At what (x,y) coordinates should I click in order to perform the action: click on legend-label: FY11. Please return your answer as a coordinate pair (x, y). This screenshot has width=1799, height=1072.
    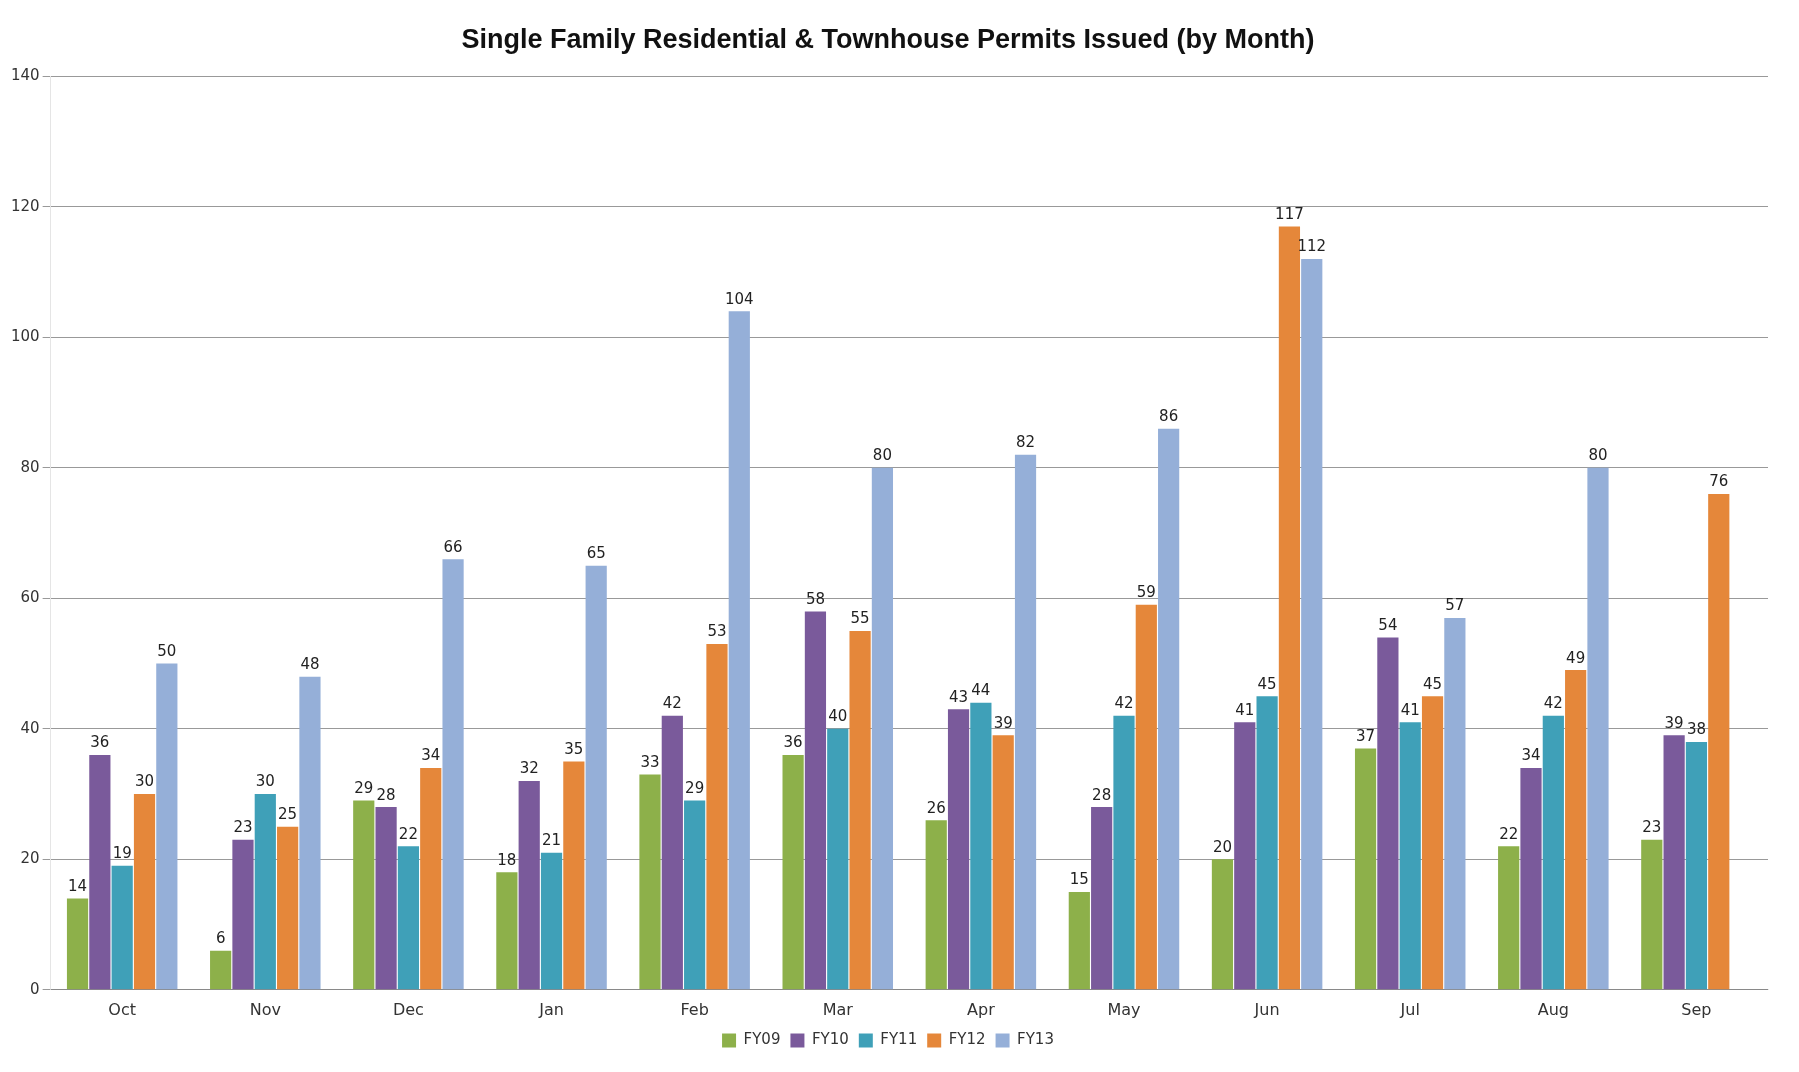
    Looking at the image, I should click on (899, 1039).